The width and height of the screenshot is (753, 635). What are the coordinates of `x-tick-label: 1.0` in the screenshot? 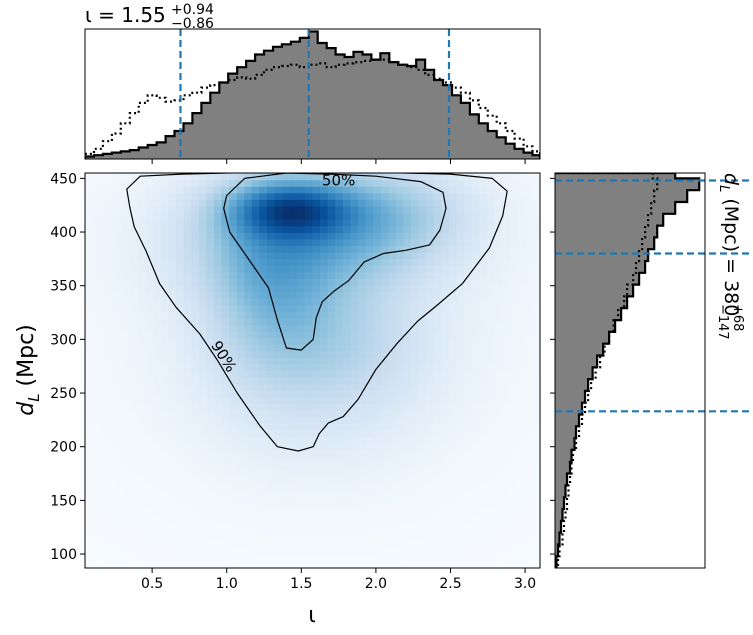 It's located at (227, 584).